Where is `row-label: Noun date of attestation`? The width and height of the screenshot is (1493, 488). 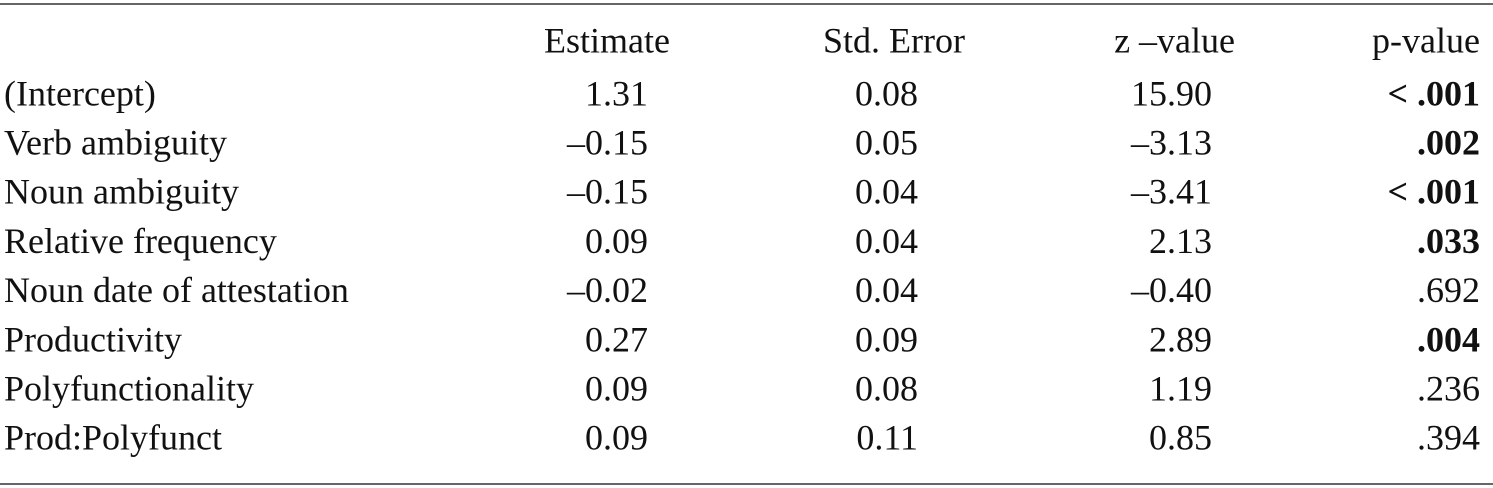
row-label: Noun date of attestation is located at coordinates (176, 290).